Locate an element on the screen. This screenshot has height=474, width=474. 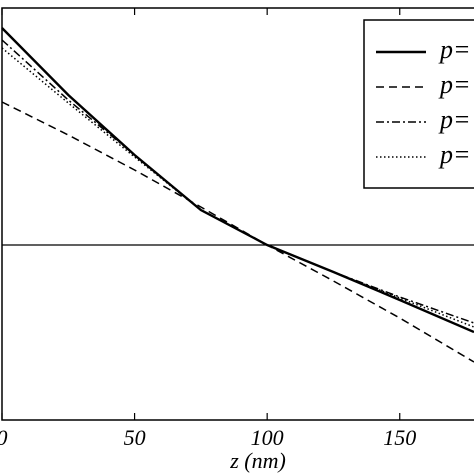
x-tick-label: 50 is located at coordinates (135, 437).